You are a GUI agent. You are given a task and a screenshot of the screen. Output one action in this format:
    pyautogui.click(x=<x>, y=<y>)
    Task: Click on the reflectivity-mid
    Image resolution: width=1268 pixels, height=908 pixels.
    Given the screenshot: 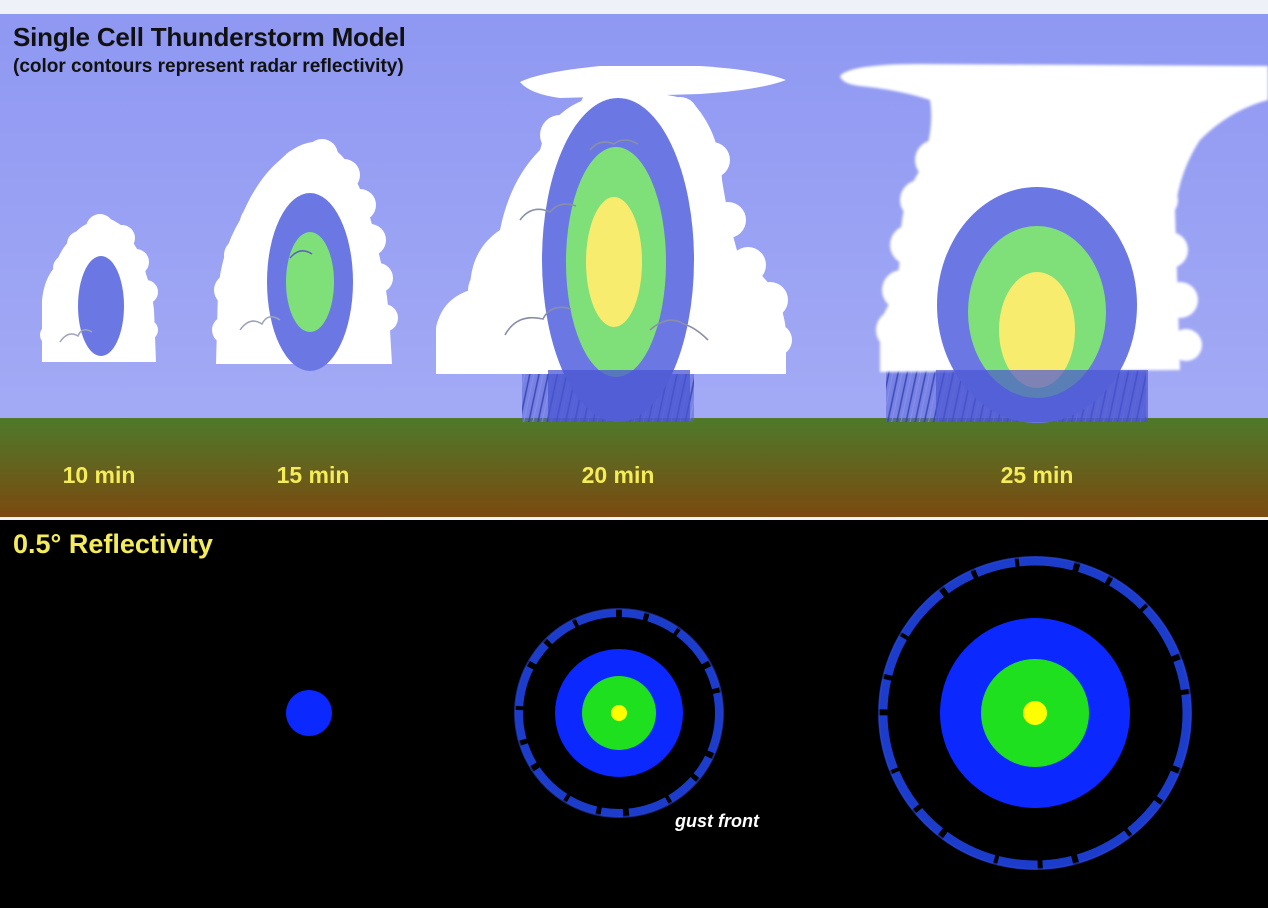 What is the action you would take?
    pyautogui.click(x=310, y=282)
    